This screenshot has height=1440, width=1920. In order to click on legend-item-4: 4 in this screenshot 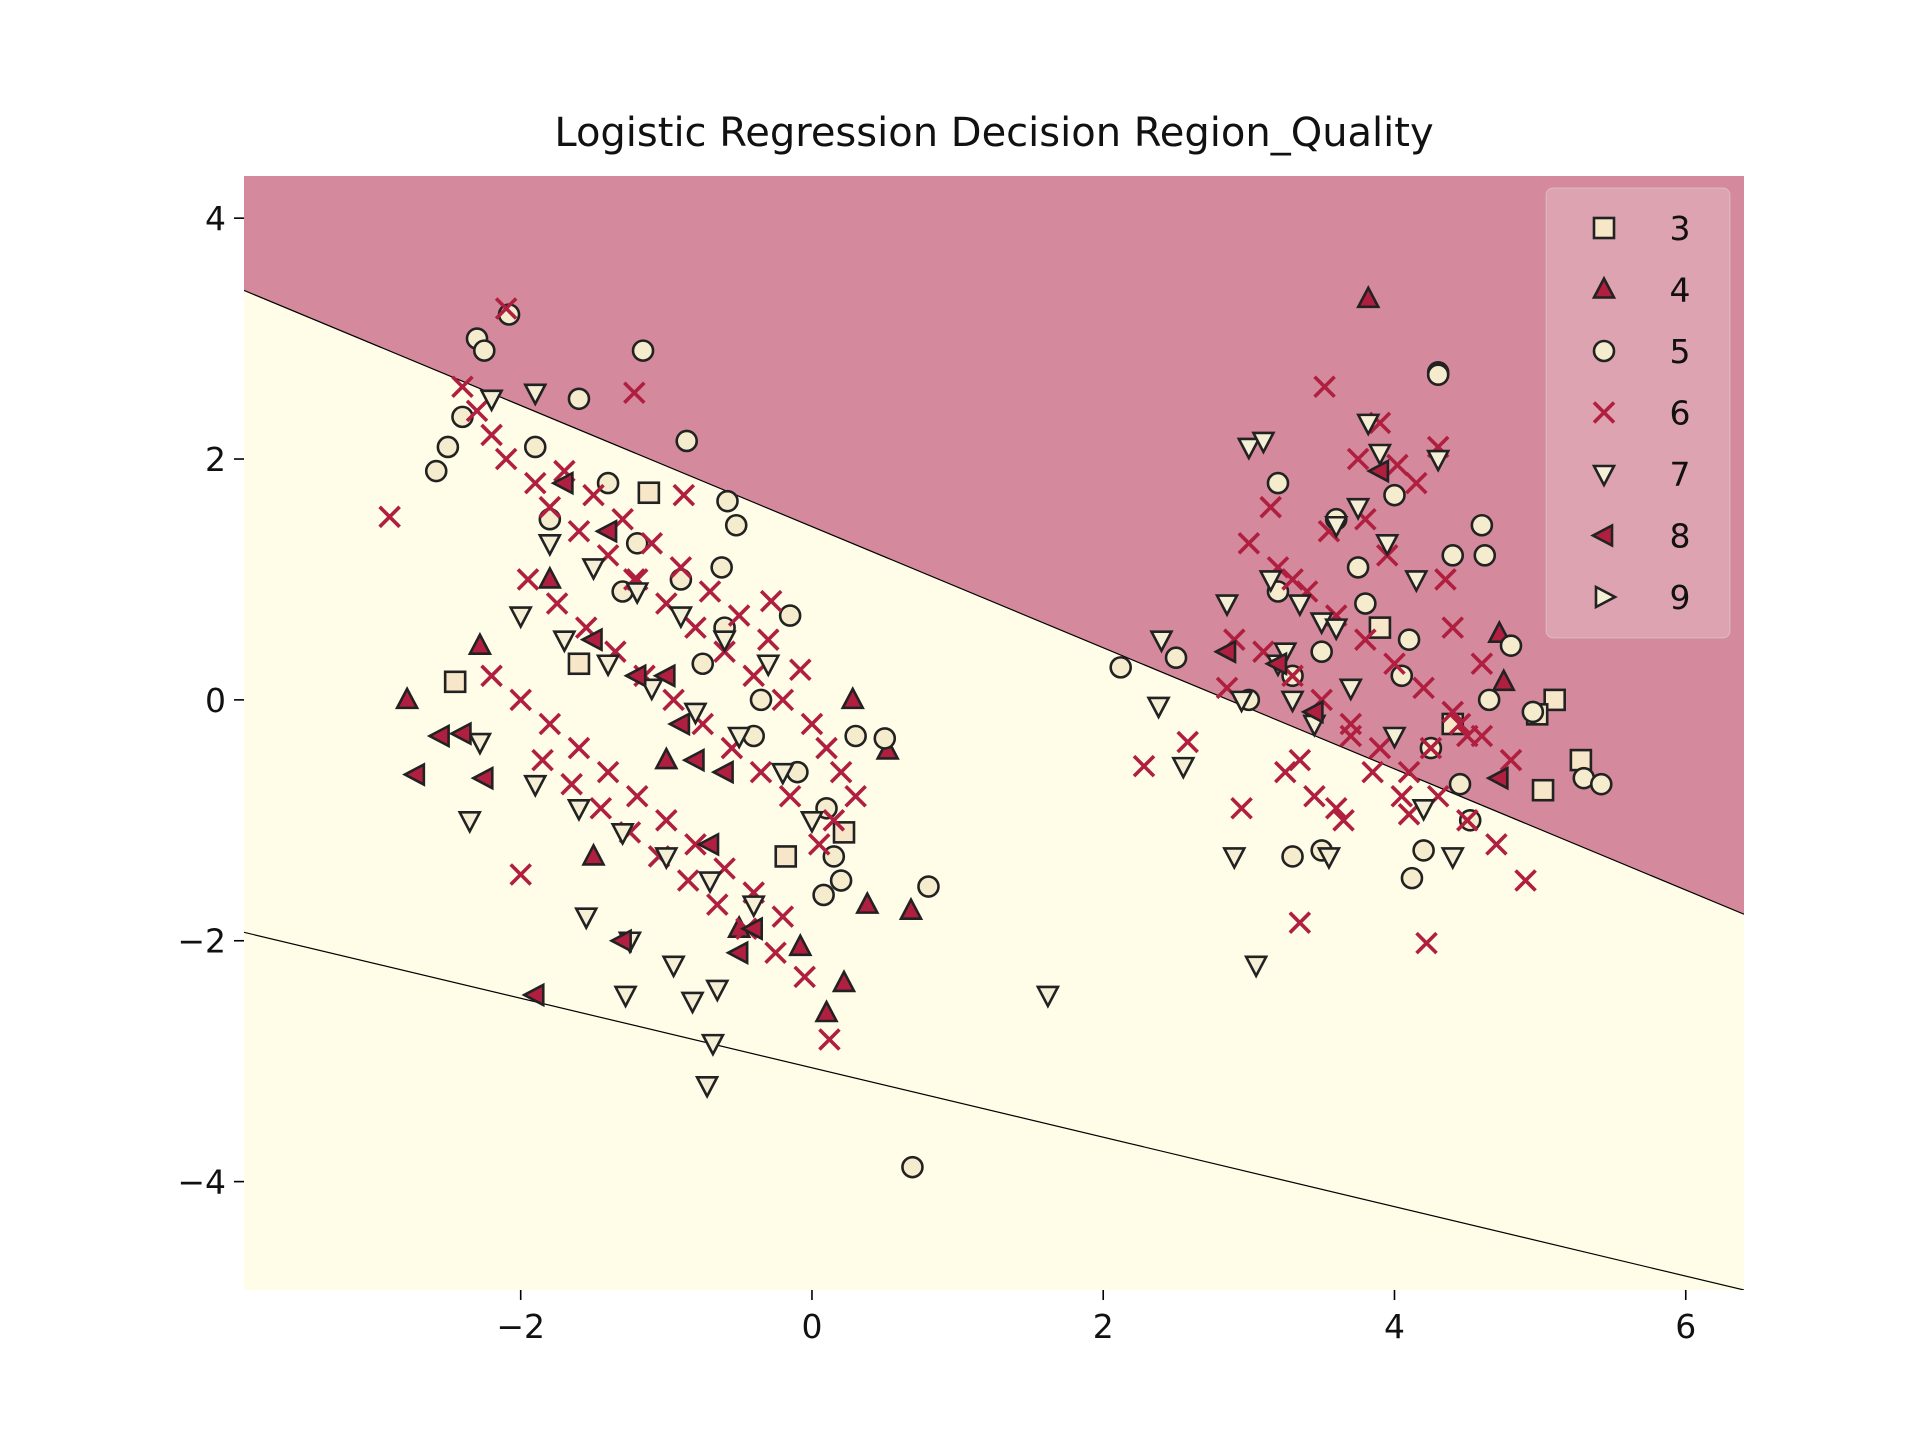, I will do `click(1641, 290)`.